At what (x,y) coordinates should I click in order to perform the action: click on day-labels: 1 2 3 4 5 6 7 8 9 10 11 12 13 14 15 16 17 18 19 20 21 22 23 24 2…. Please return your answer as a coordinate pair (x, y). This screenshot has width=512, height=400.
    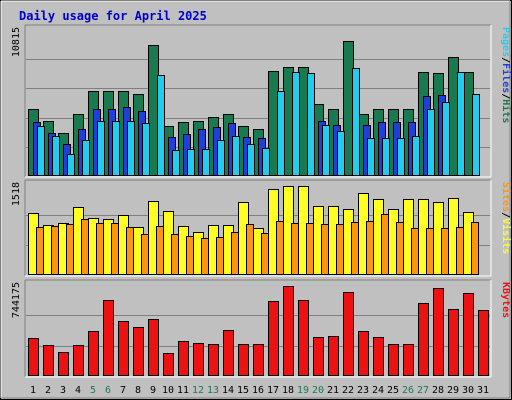
    Looking at the image, I should click on (259, 390).